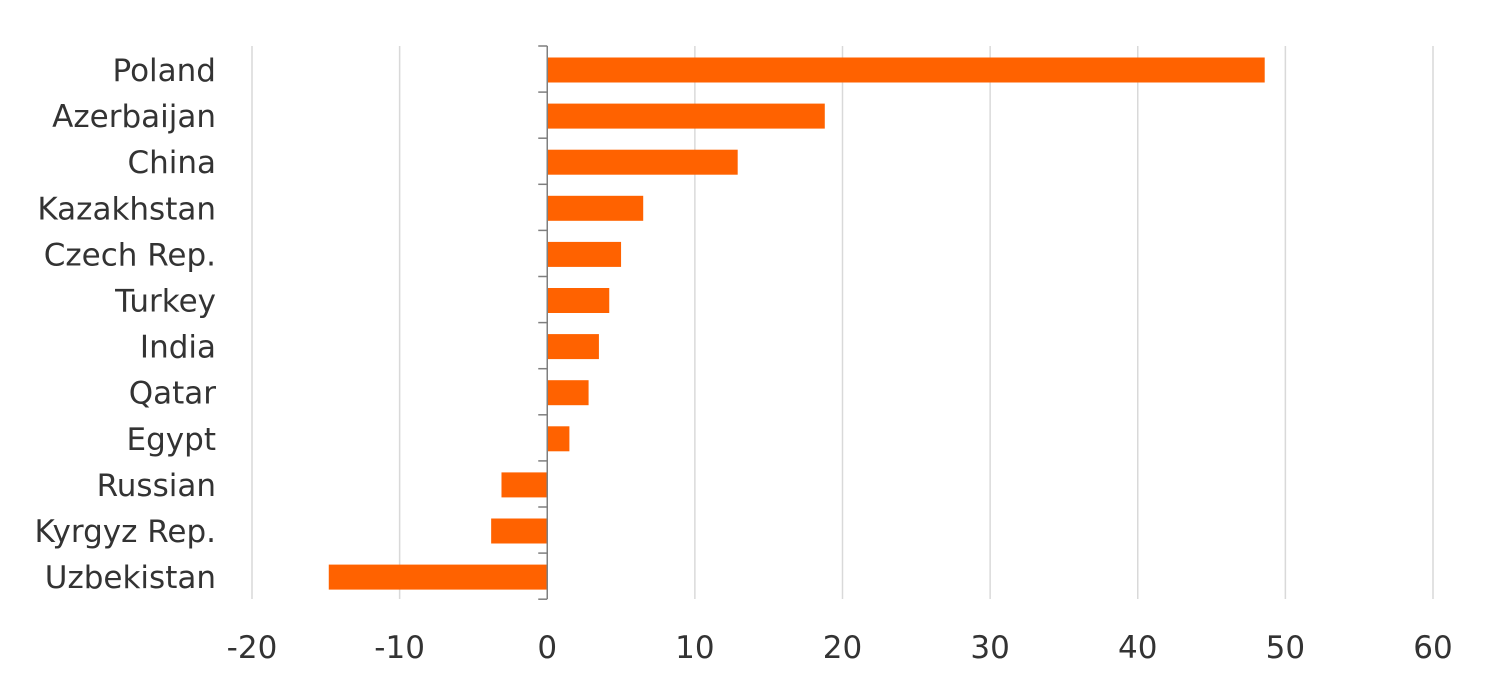 The height and width of the screenshot is (697, 1500). Describe the element at coordinates (989, 648) in the screenshot. I see `x-tick-label: 30` at that location.